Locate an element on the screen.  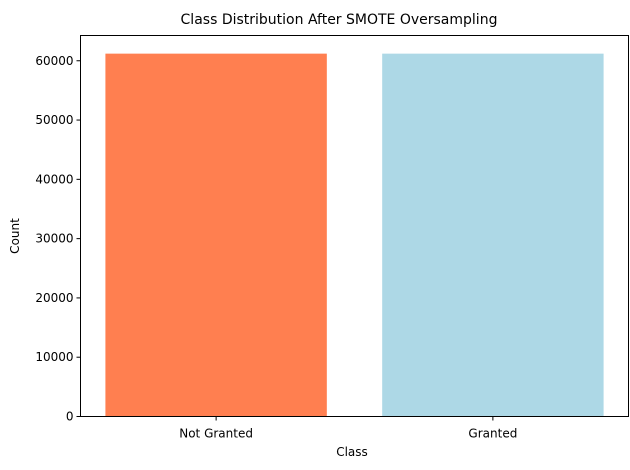
y-axis-label: Count is located at coordinates (15, 236).